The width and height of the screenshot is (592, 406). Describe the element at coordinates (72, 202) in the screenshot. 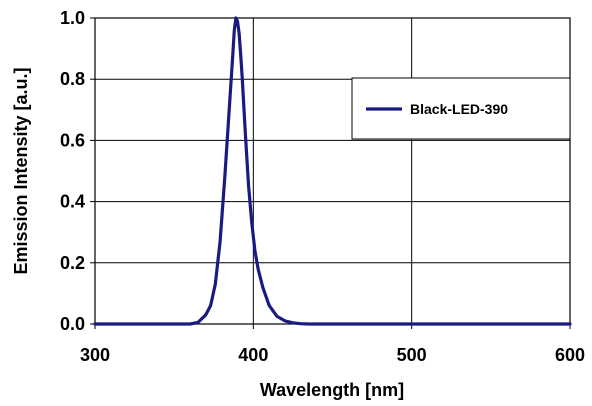

I see `y-tick-label: 0.4` at that location.